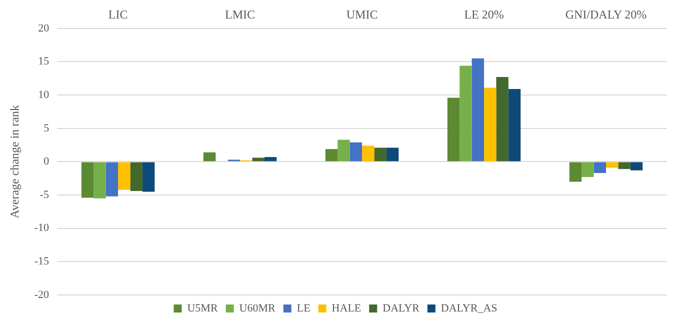 Image resolution: width=677 pixels, height=328 pixels. I want to click on legend-label: DALYR_AS, so click(469, 308).